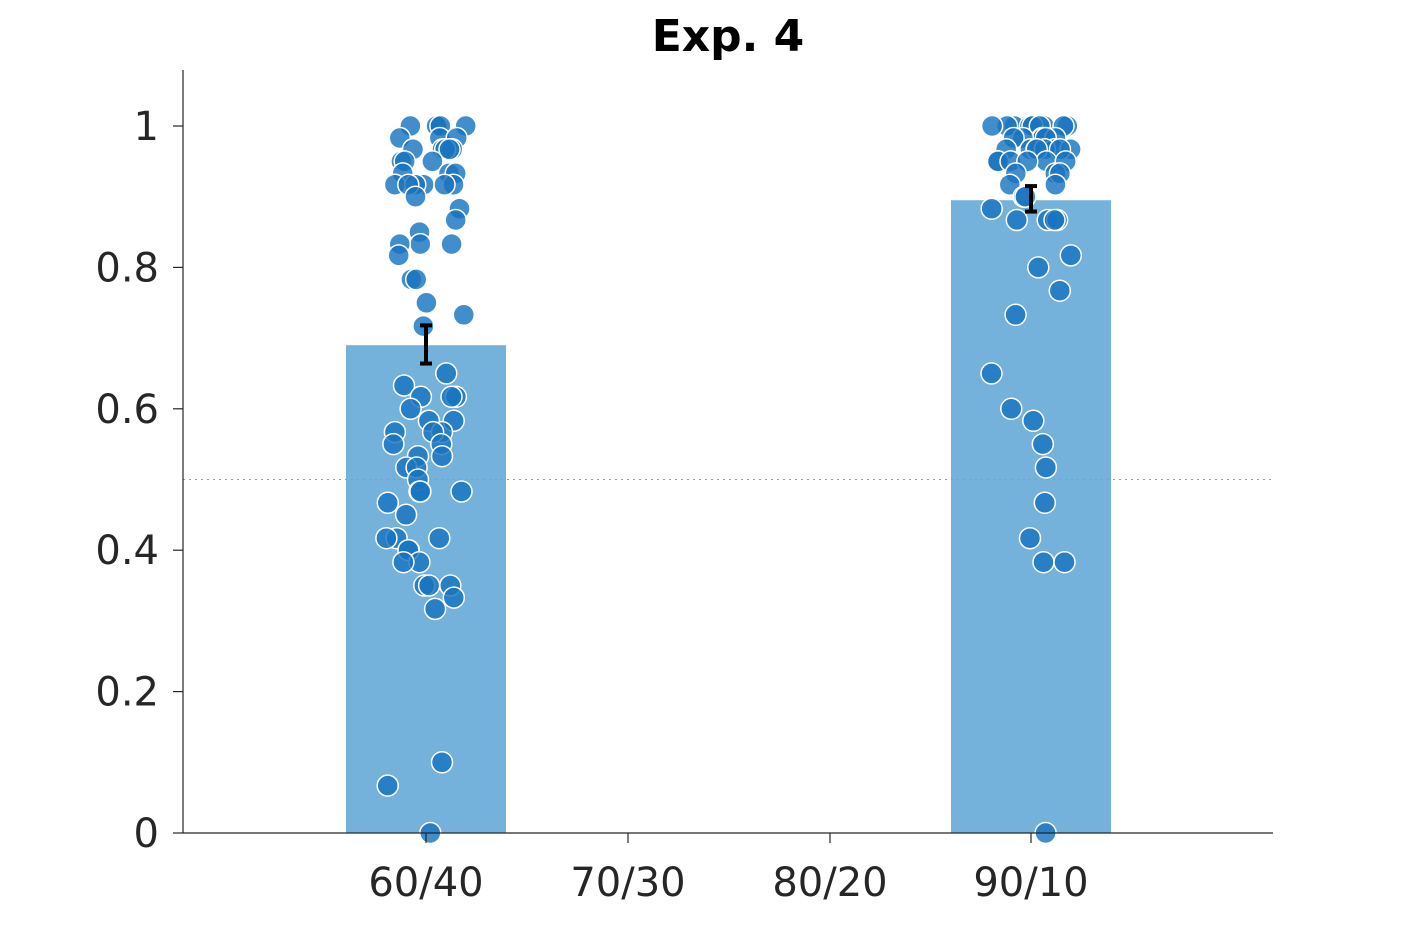 The image size is (1406, 938). What do you see at coordinates (728, 36) in the screenshot?
I see `chart-title: Exp. 4` at bounding box center [728, 36].